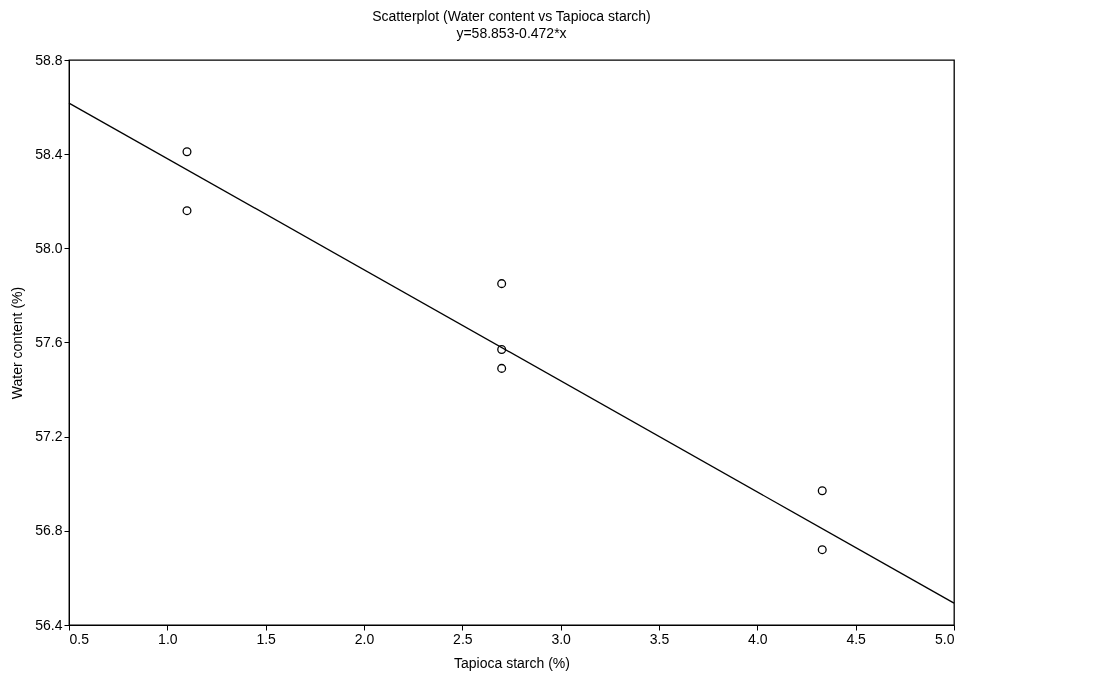 The width and height of the screenshot is (1101, 697). Describe the element at coordinates (511, 16) in the screenshot. I see `chart-title: Scatterplot (Water content vs Tapioca starch)` at that location.